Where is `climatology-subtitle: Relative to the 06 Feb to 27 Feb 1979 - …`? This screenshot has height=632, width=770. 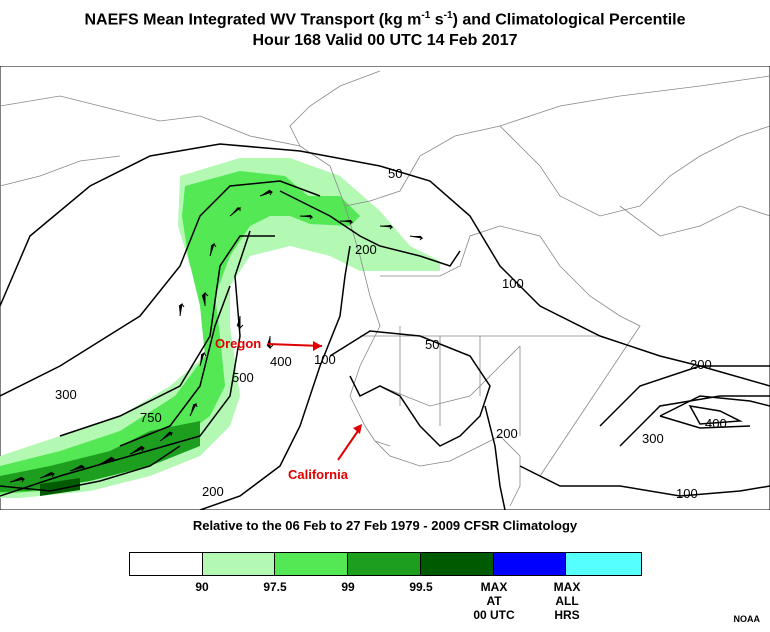
climatology-subtitle: Relative to the 06 Feb to 27 Feb 1979 - … is located at coordinates (385, 525).